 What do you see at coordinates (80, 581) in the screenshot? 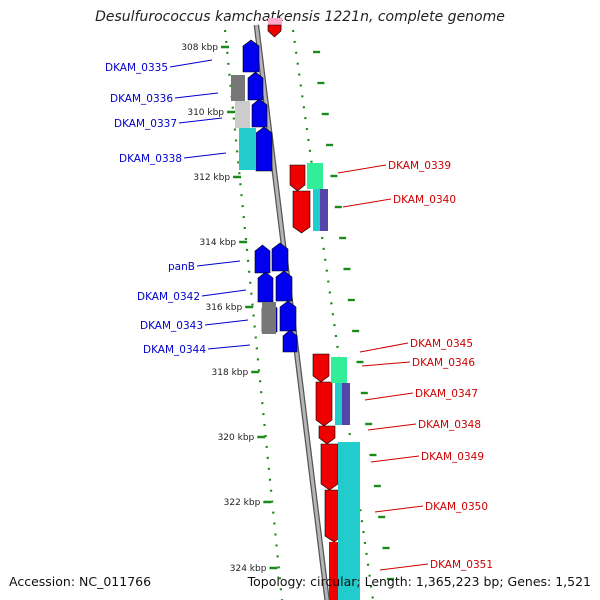
I see `accession-text: Accession: NC_011766` at bounding box center [80, 581].